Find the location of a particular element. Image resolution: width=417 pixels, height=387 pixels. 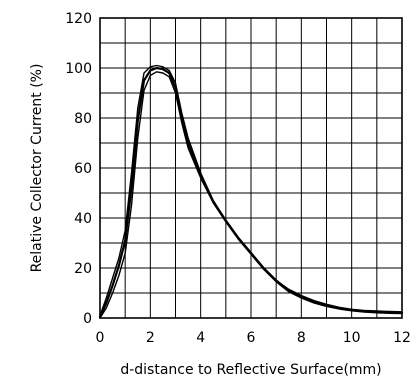

y-tick-label: 120 is located at coordinates (78, 19).